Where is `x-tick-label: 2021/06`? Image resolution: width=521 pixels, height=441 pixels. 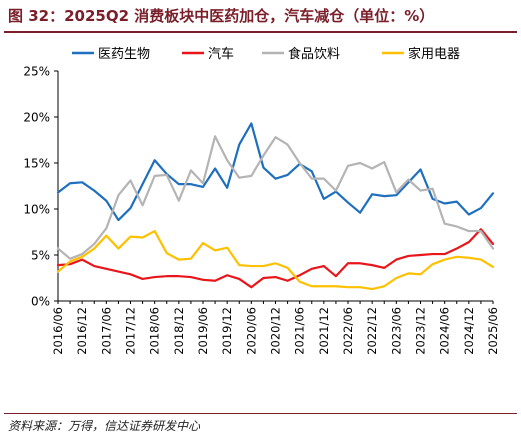
x-tick-label: 2021/06 is located at coordinates (300, 331).